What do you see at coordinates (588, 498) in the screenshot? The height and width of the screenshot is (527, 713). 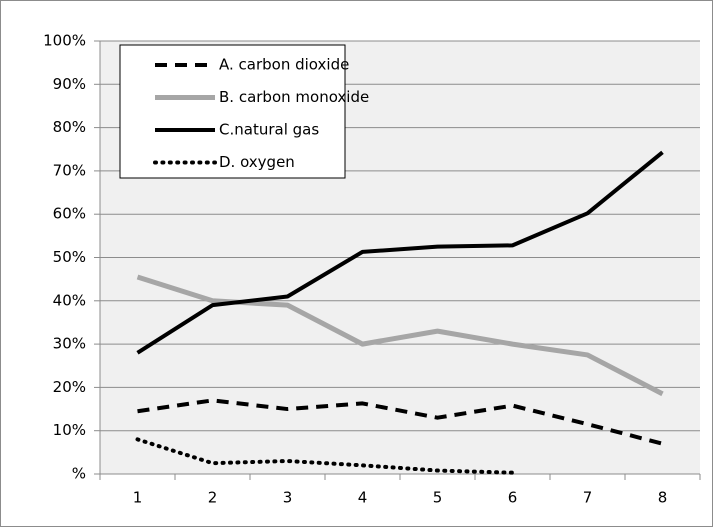 I see `x-tick-label: 7` at bounding box center [588, 498].